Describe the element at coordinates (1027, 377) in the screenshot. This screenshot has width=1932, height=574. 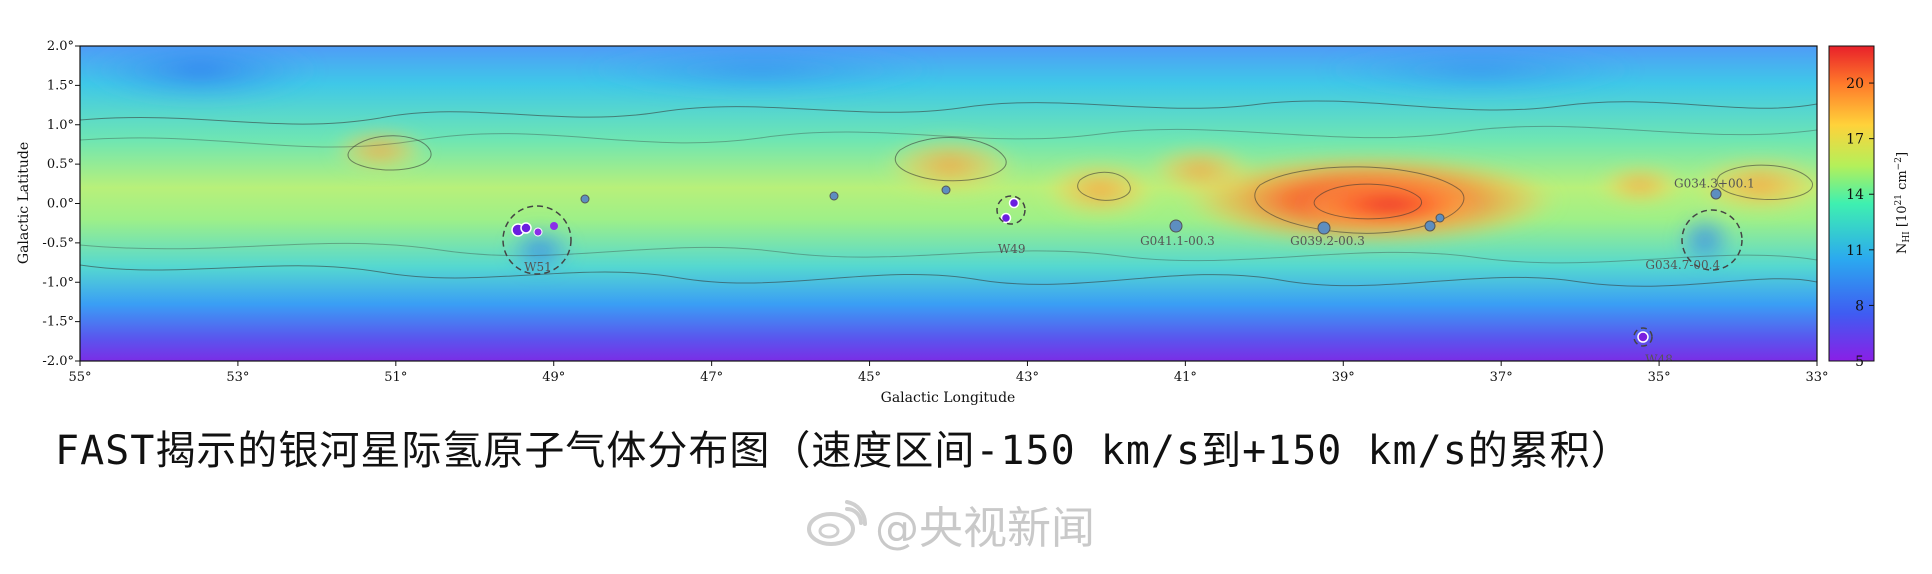
I see `x-tick-label: 43°` at that location.